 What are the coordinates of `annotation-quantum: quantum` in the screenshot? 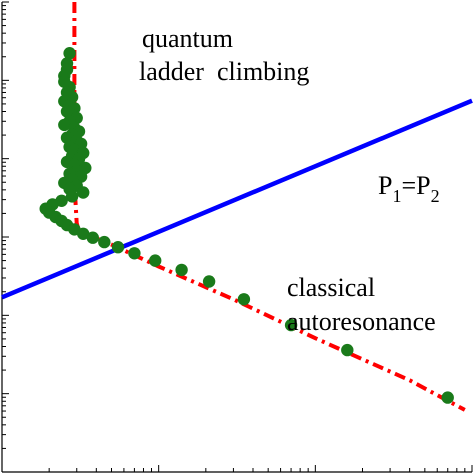 It's located at (187, 38).